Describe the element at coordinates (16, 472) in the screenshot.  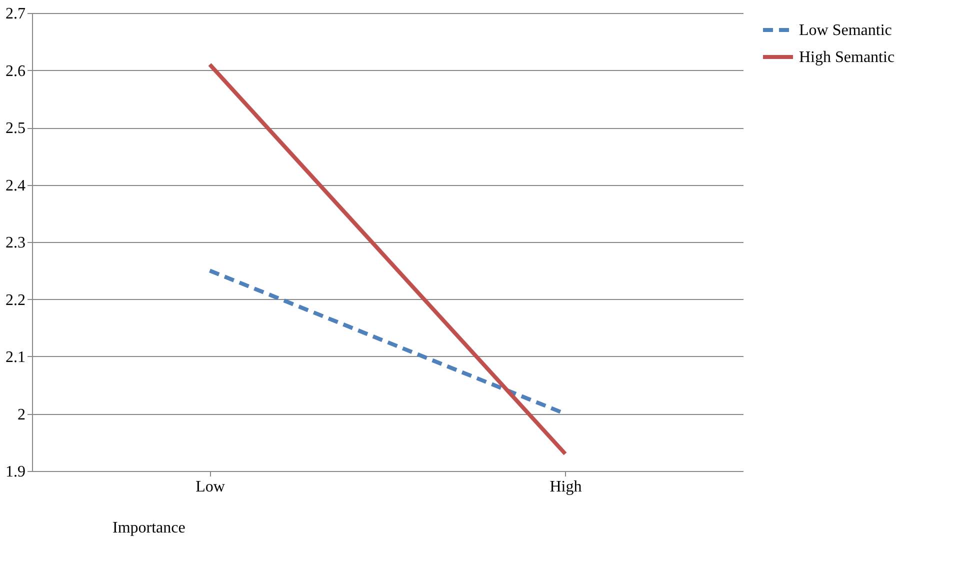
I see `y-tick-label: 1.9` at that location.